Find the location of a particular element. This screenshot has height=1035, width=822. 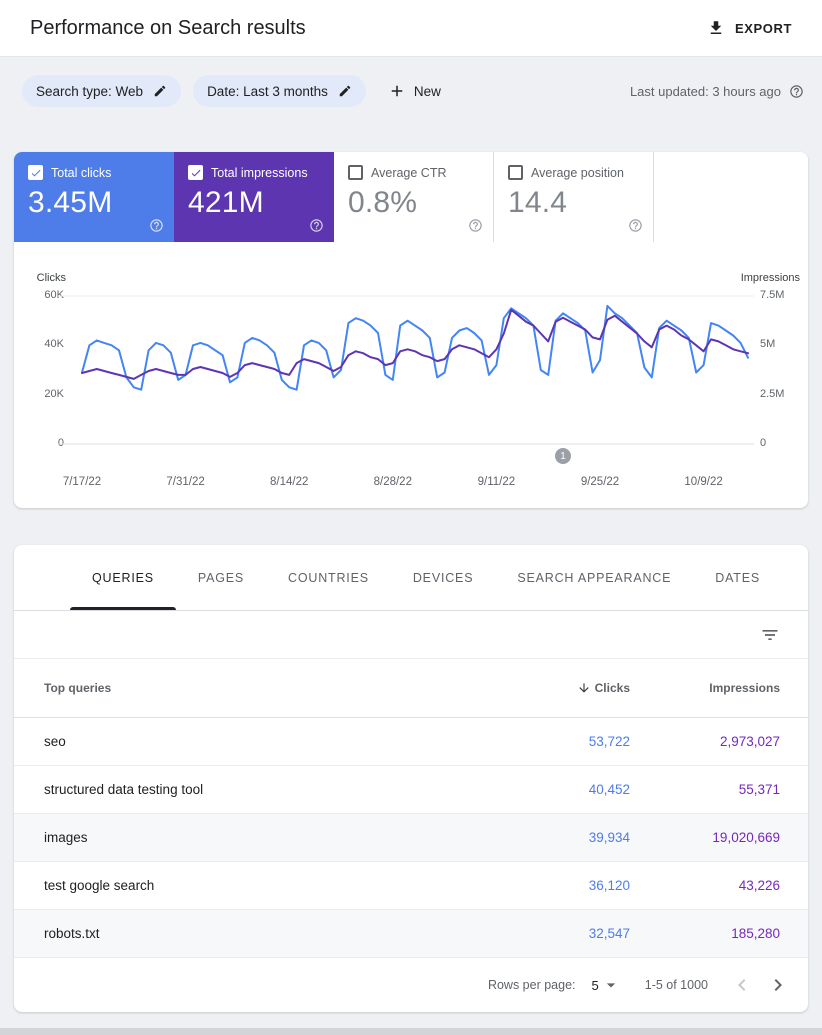

table-row: images 39,934 19,020,669 is located at coordinates (411, 838).